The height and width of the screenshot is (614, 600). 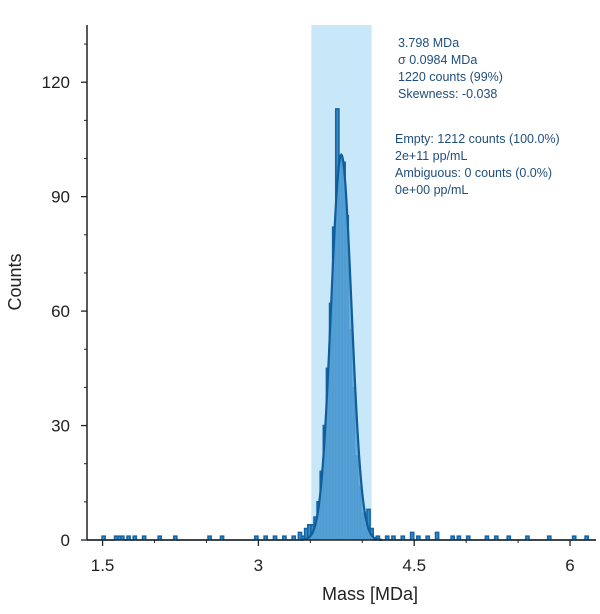 I want to click on x-axis-label: Mass [MDa], so click(x=370, y=594).